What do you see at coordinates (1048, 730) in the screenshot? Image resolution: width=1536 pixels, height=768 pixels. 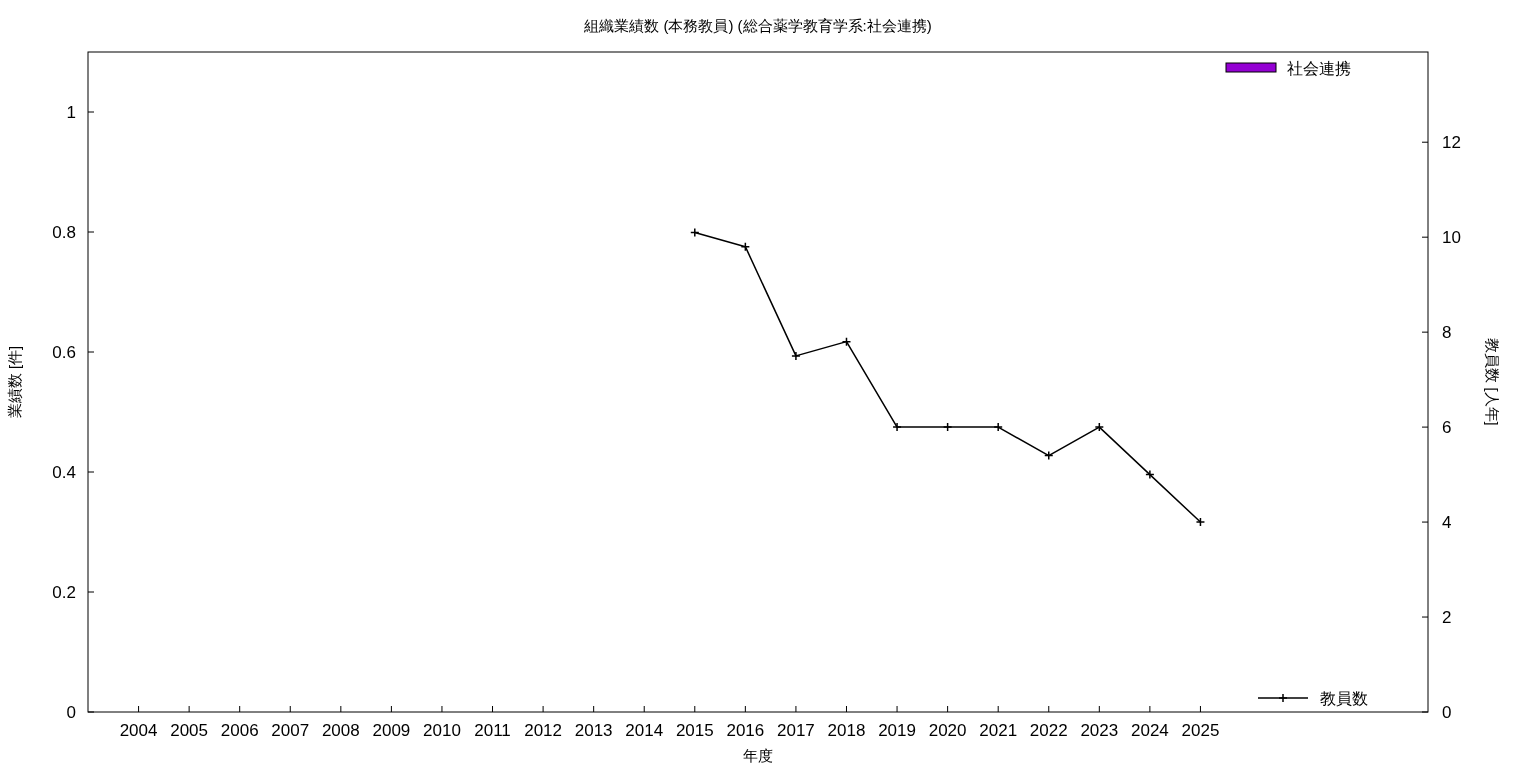 I see `x-tick-label: 2022` at bounding box center [1048, 730].